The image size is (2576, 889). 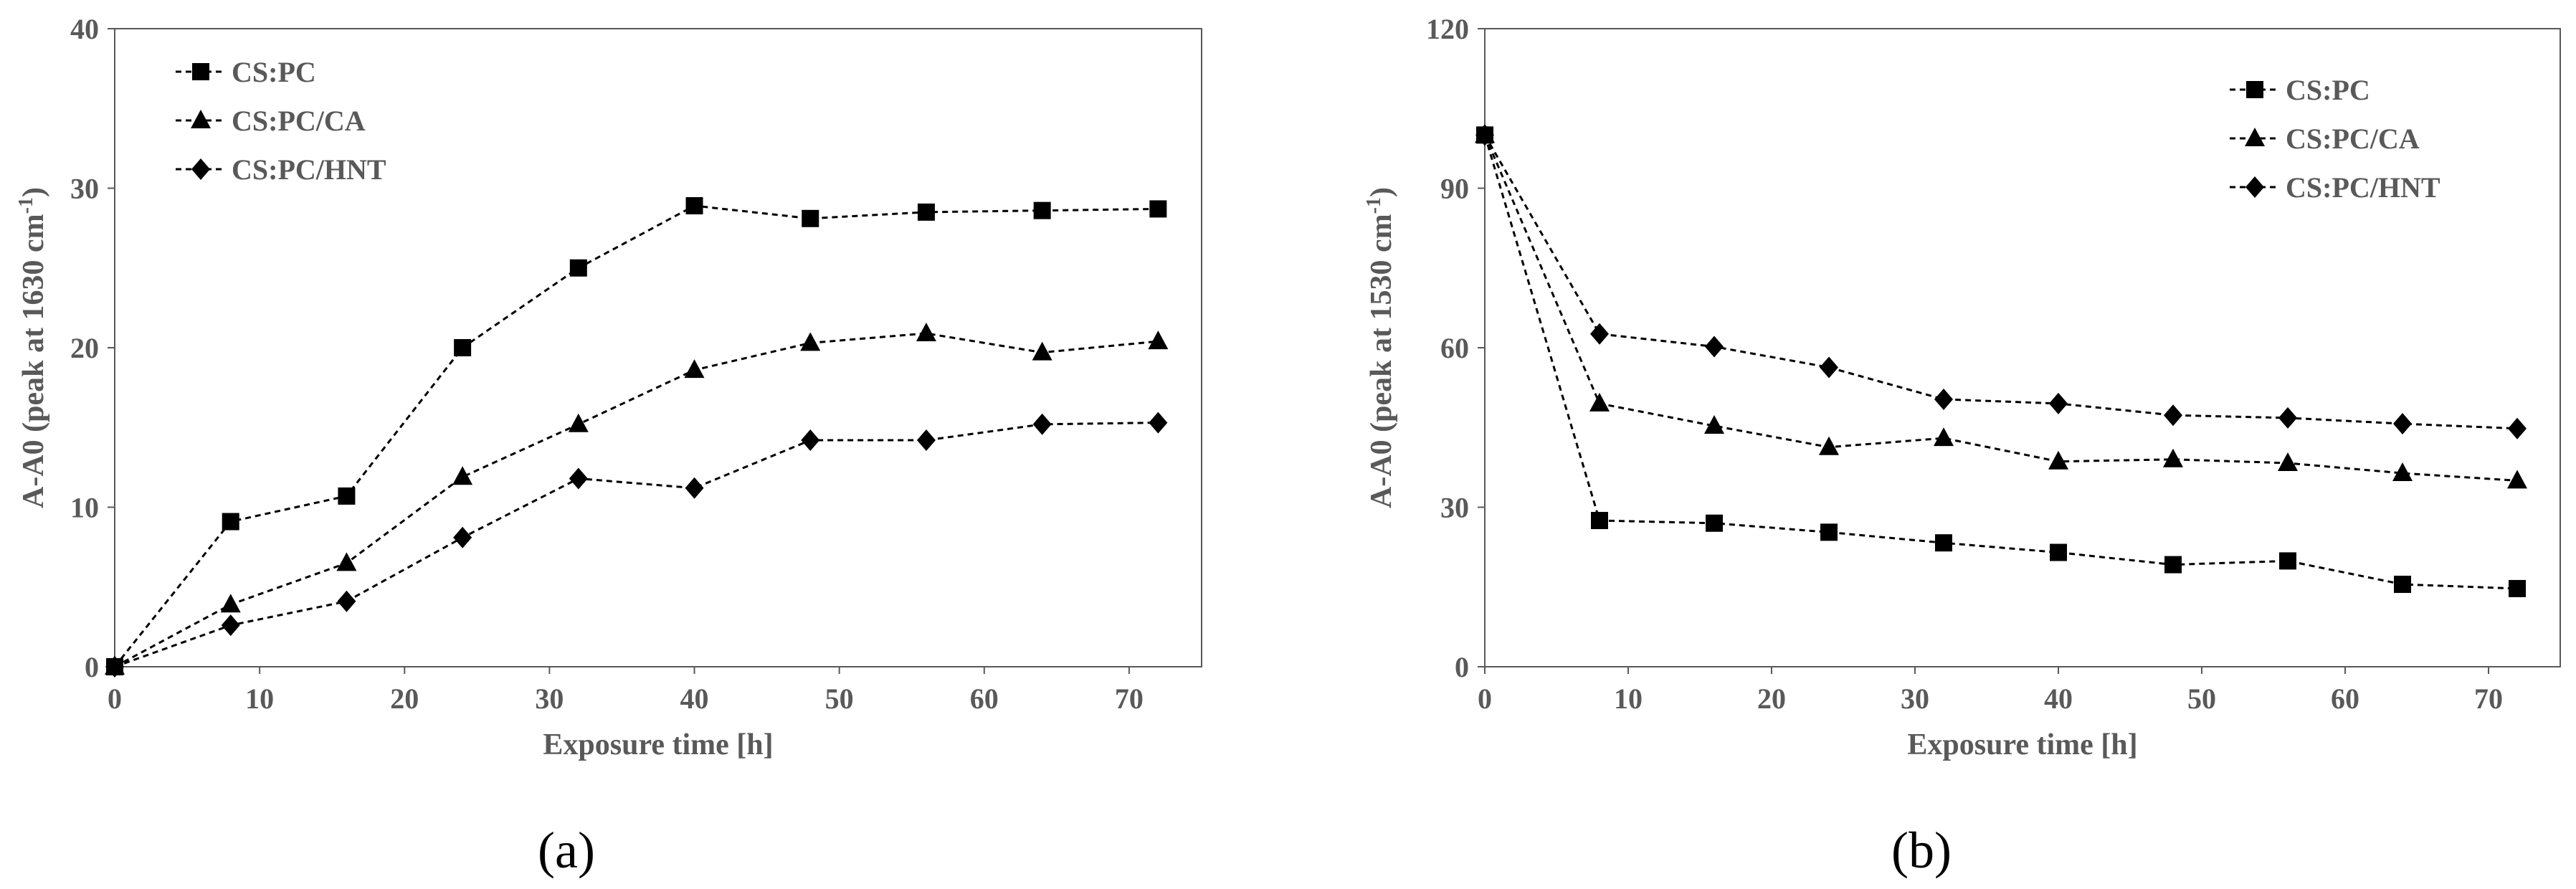 I want to click on y-axis-title: A-A0 (peak at 1530 cm-1), so click(x=1381, y=347).